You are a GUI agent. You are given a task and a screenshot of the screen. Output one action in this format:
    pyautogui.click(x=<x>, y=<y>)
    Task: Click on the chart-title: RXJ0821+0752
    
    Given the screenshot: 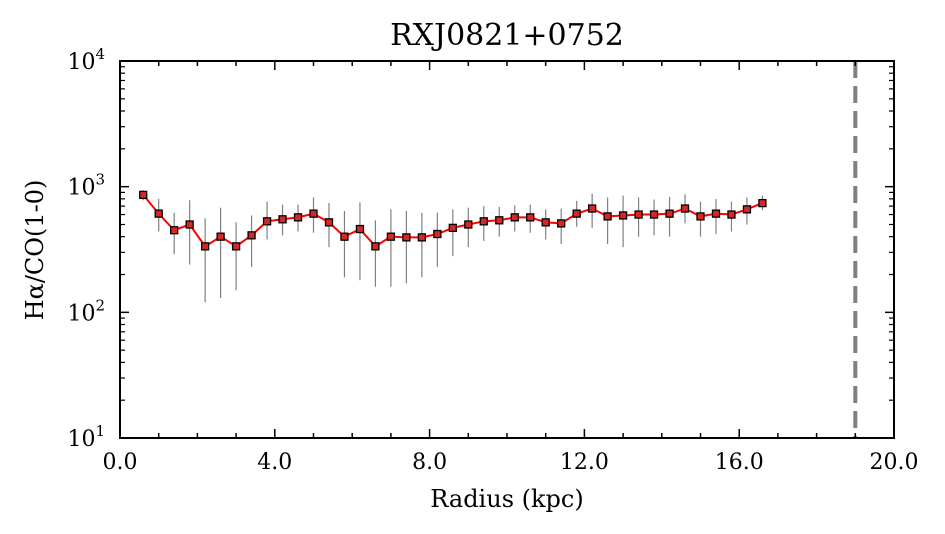 What is the action you would take?
    pyautogui.click(x=507, y=35)
    